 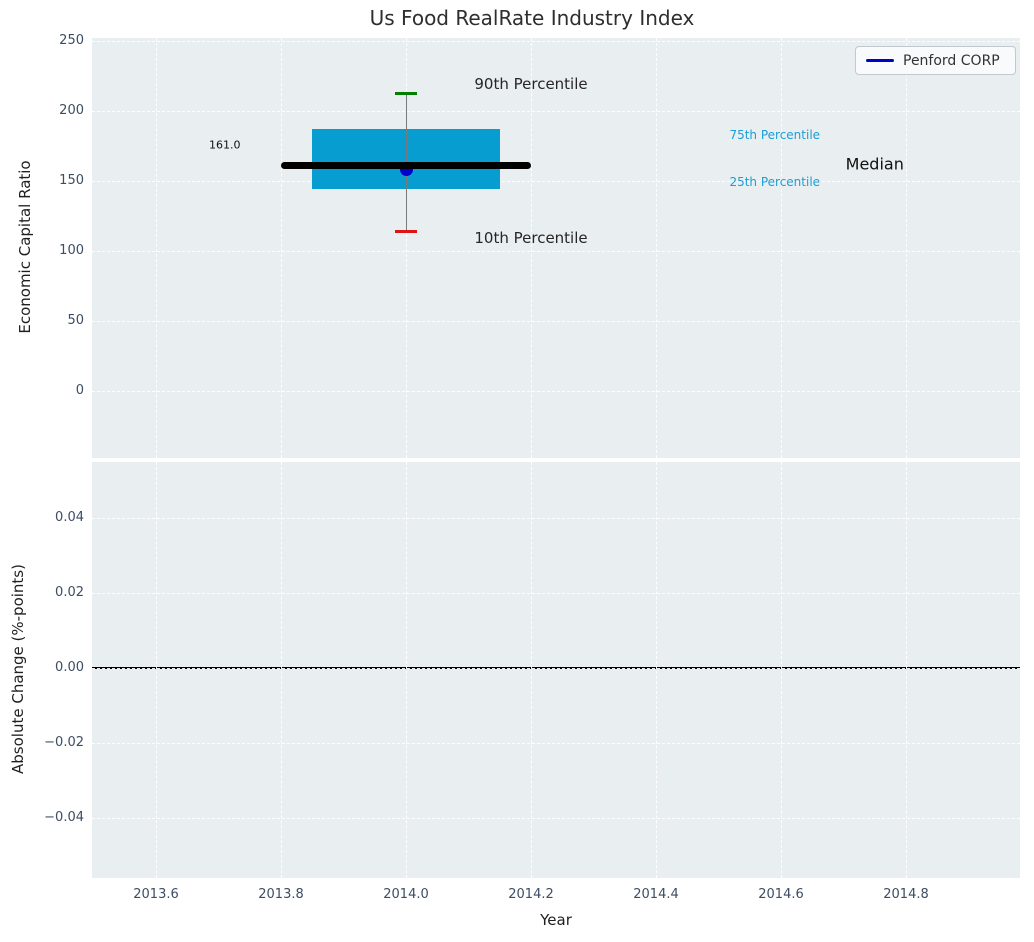 I want to click on annotation: 10th Percentile, so click(x=531, y=238).